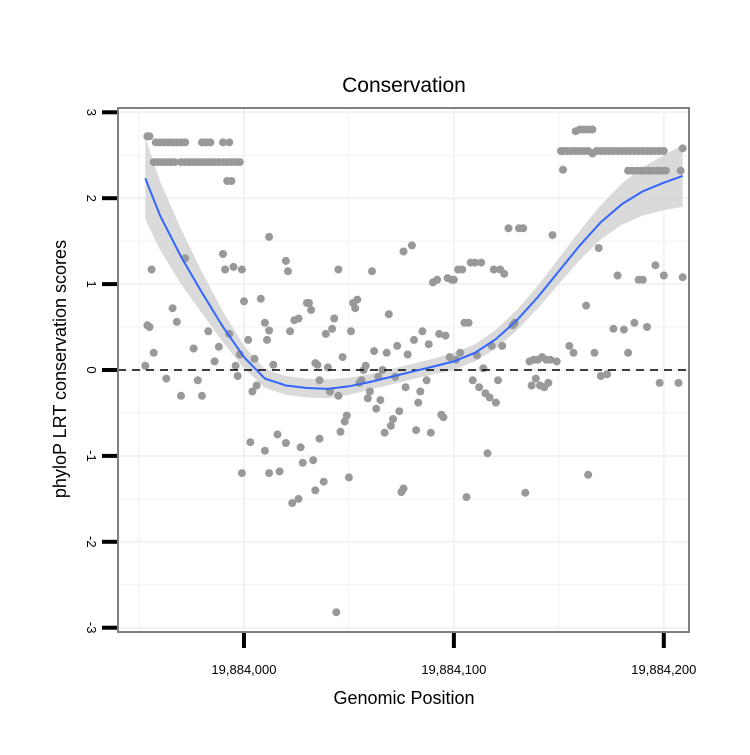  What do you see at coordinates (91, 456) in the screenshot?
I see `y-tick-label: -1` at bounding box center [91, 456].